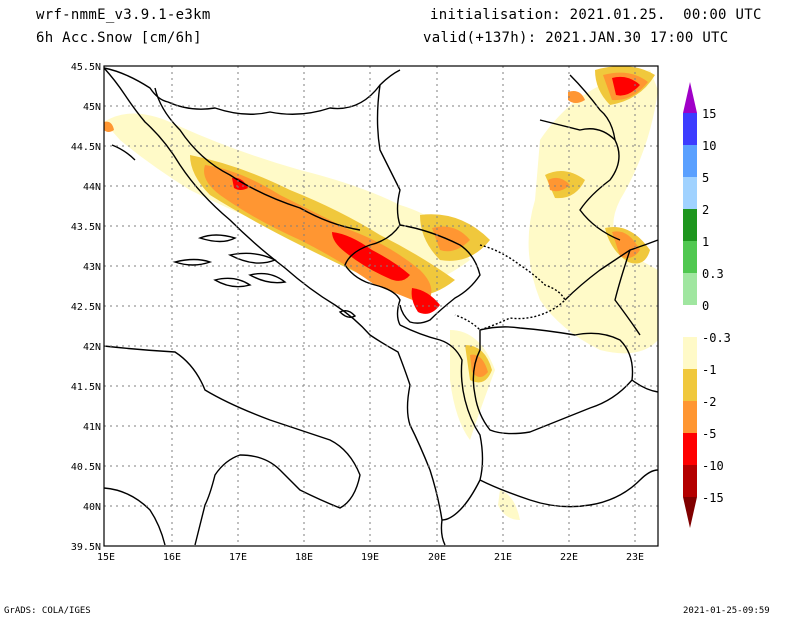 The height and width of the screenshot is (618, 800). Describe the element at coordinates (713, 274) in the screenshot. I see `colorbar-label: 0.3` at that location.